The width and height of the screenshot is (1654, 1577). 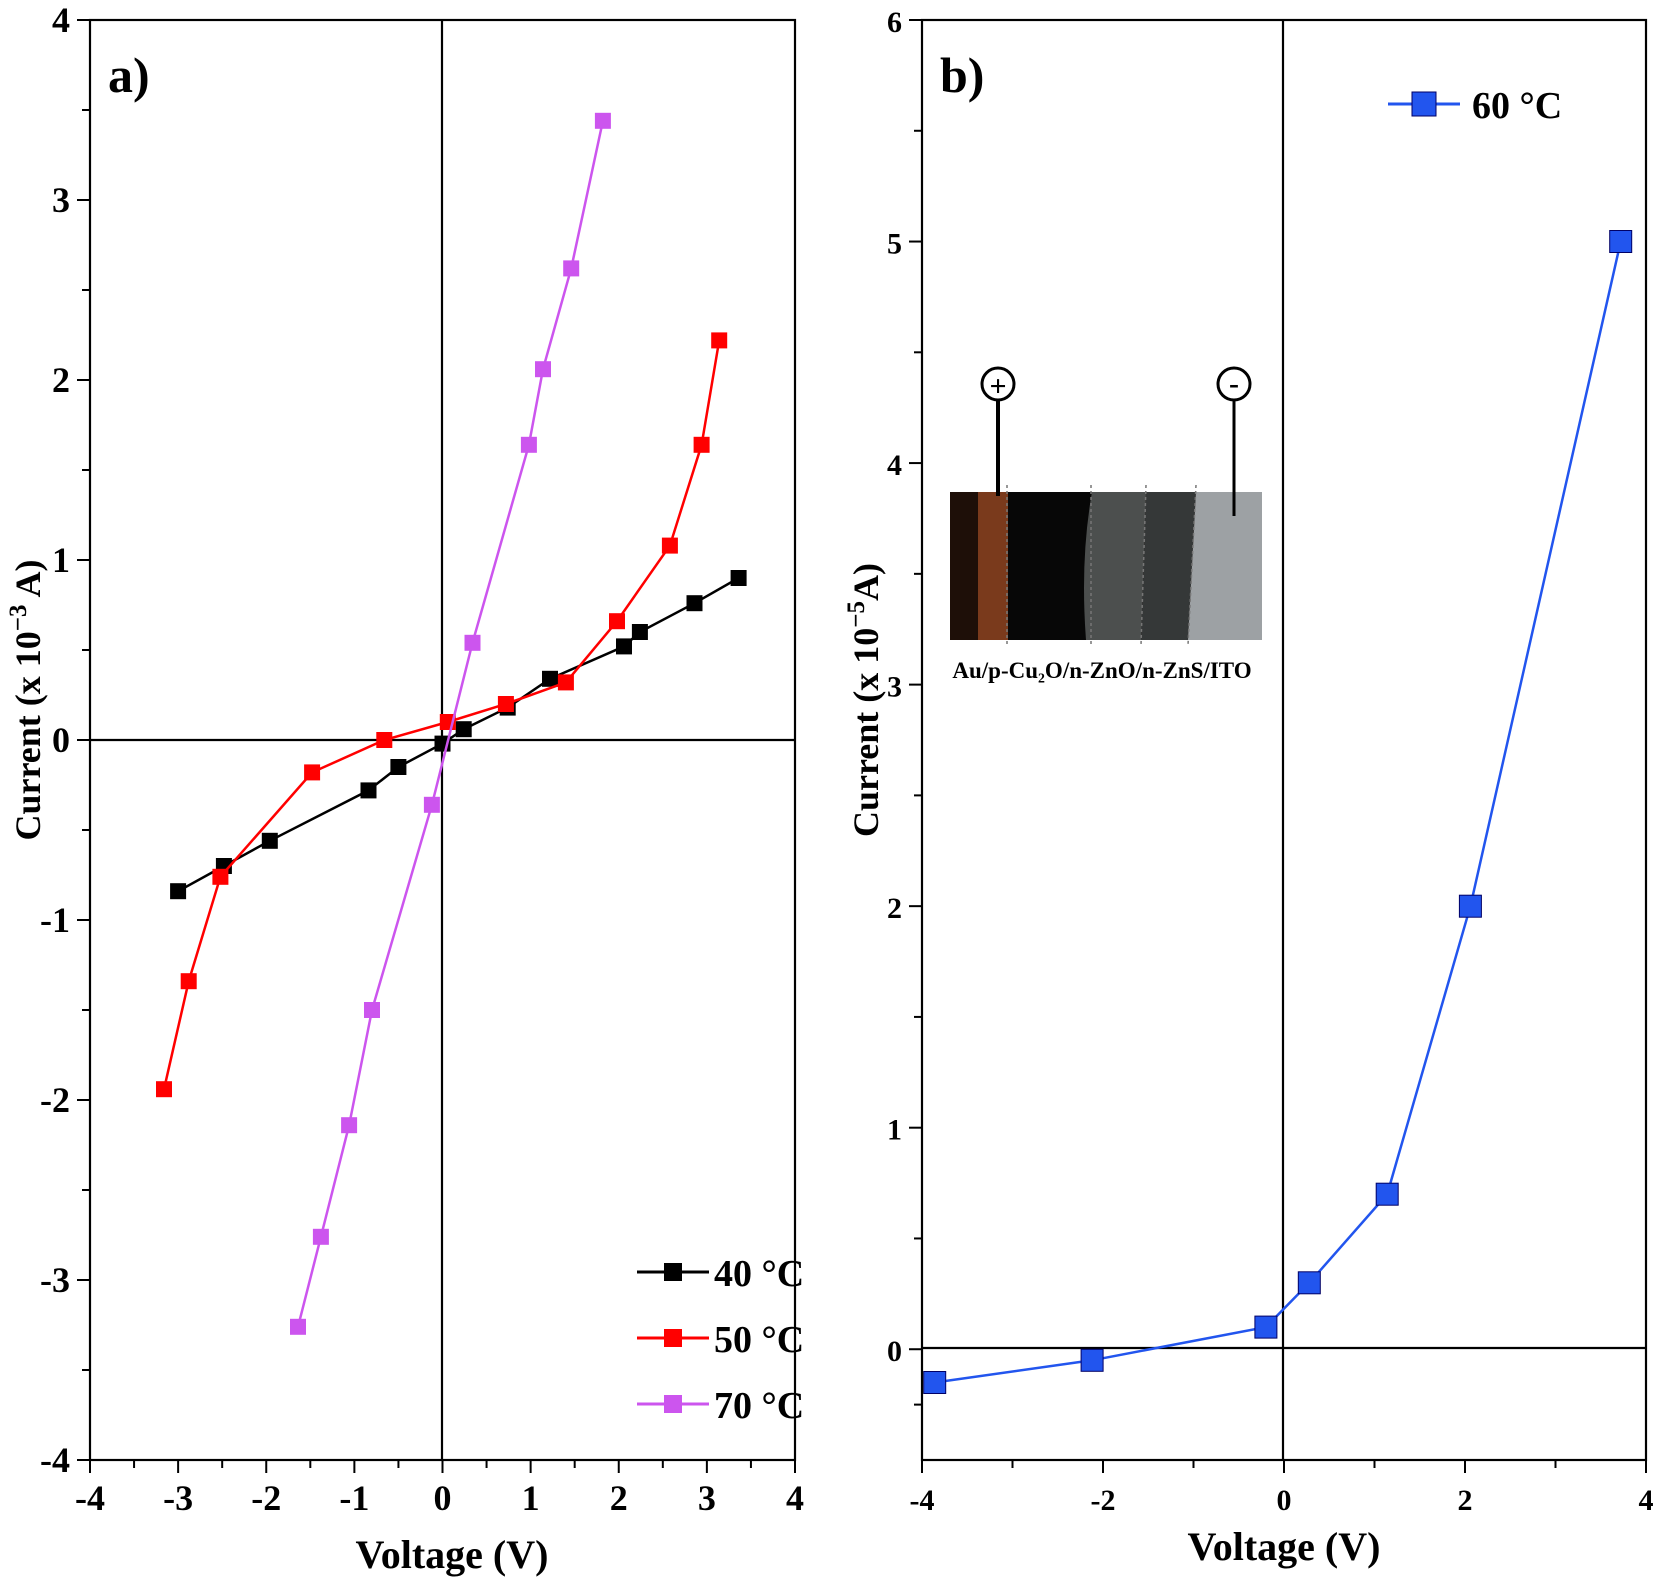 I want to click on panel-a-x-tick-labels: -4 -3 -2 -1 0 1 2 3 4, so click(x=439, y=1498).